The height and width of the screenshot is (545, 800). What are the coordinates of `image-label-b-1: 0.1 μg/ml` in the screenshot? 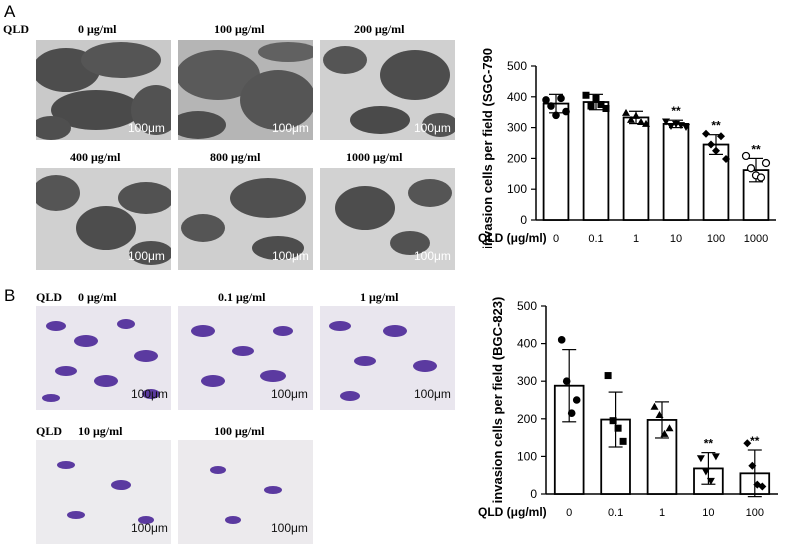 It's located at (242, 297).